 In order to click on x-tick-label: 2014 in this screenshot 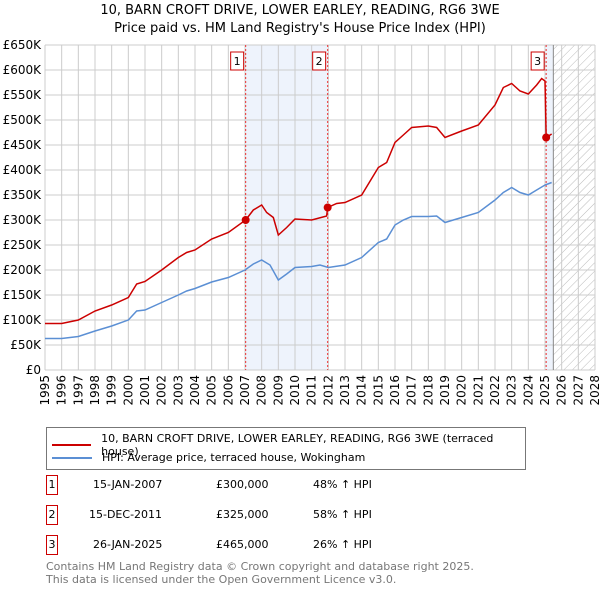, I will do `click(362, 390)`.